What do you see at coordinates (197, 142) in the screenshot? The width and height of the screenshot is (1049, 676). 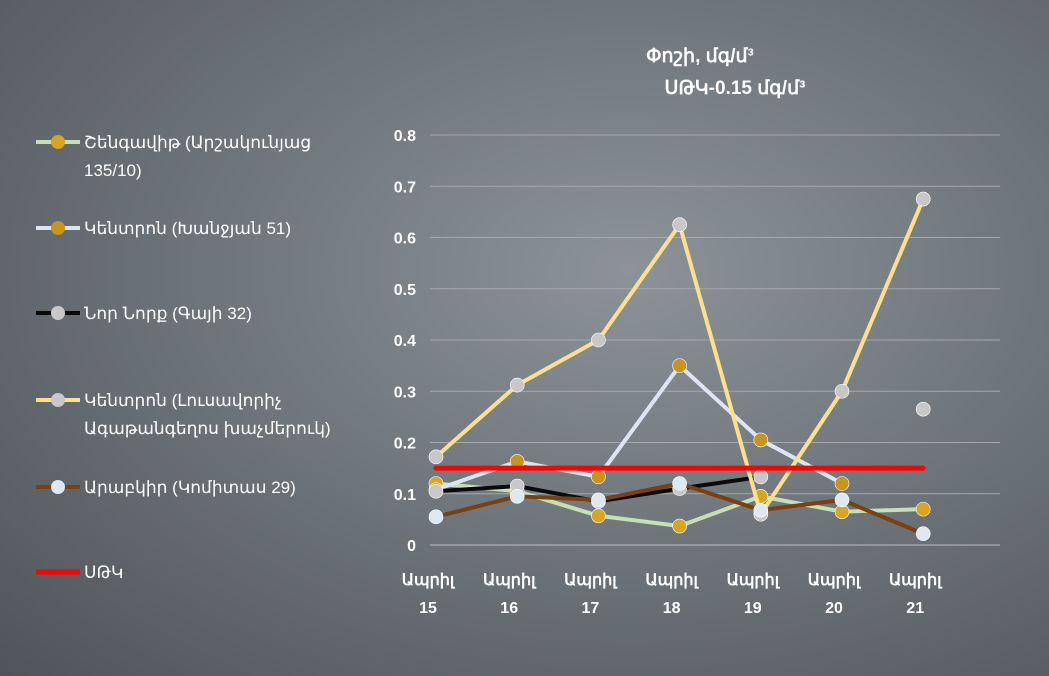 I see `legend-label: Շենգավիթ (Արշակունյաց` at bounding box center [197, 142].